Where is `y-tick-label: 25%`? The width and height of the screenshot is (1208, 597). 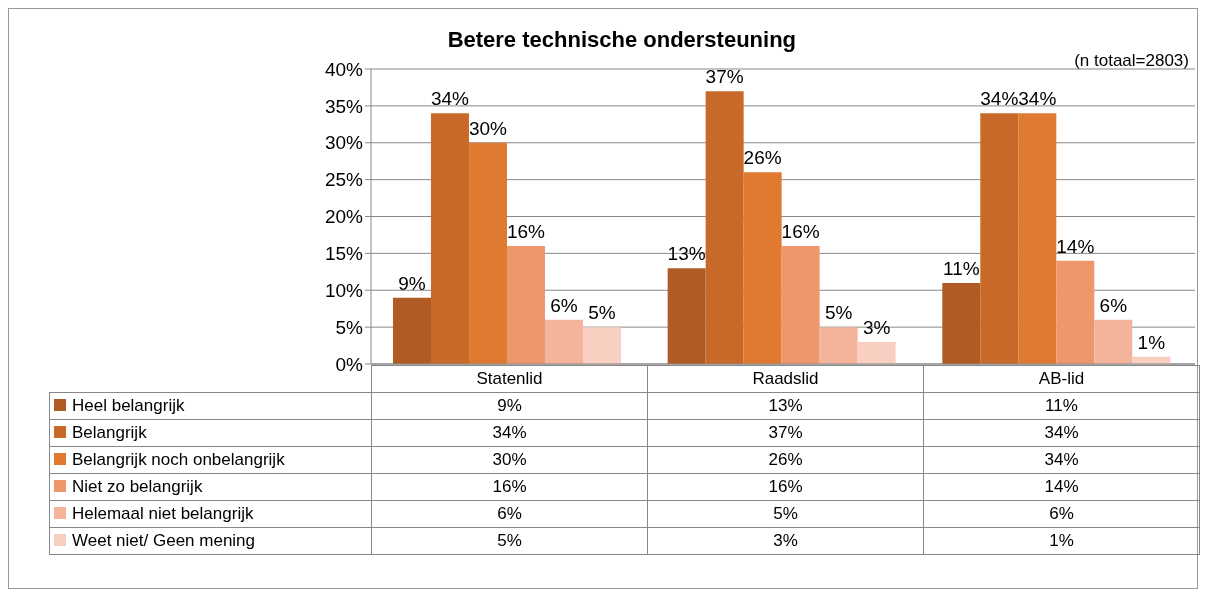
y-tick-label: 25% is located at coordinates (344, 180).